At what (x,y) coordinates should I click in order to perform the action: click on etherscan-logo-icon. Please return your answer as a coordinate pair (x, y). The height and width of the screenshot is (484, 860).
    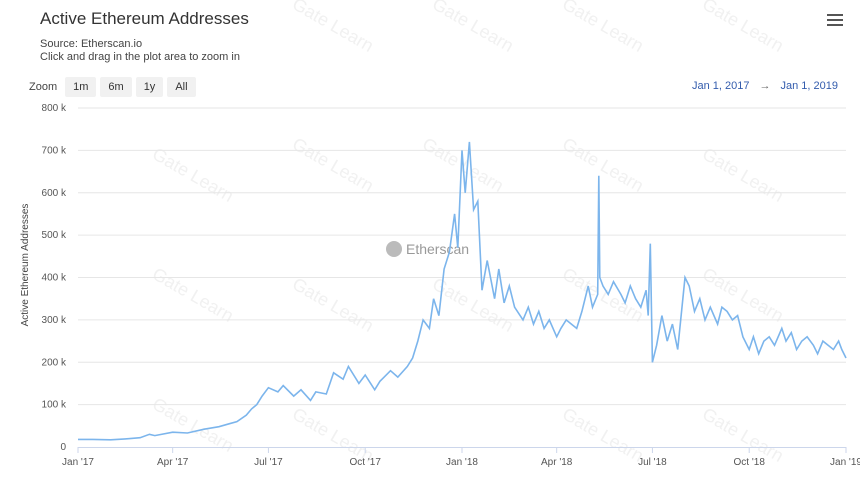
    Looking at the image, I should click on (394, 249).